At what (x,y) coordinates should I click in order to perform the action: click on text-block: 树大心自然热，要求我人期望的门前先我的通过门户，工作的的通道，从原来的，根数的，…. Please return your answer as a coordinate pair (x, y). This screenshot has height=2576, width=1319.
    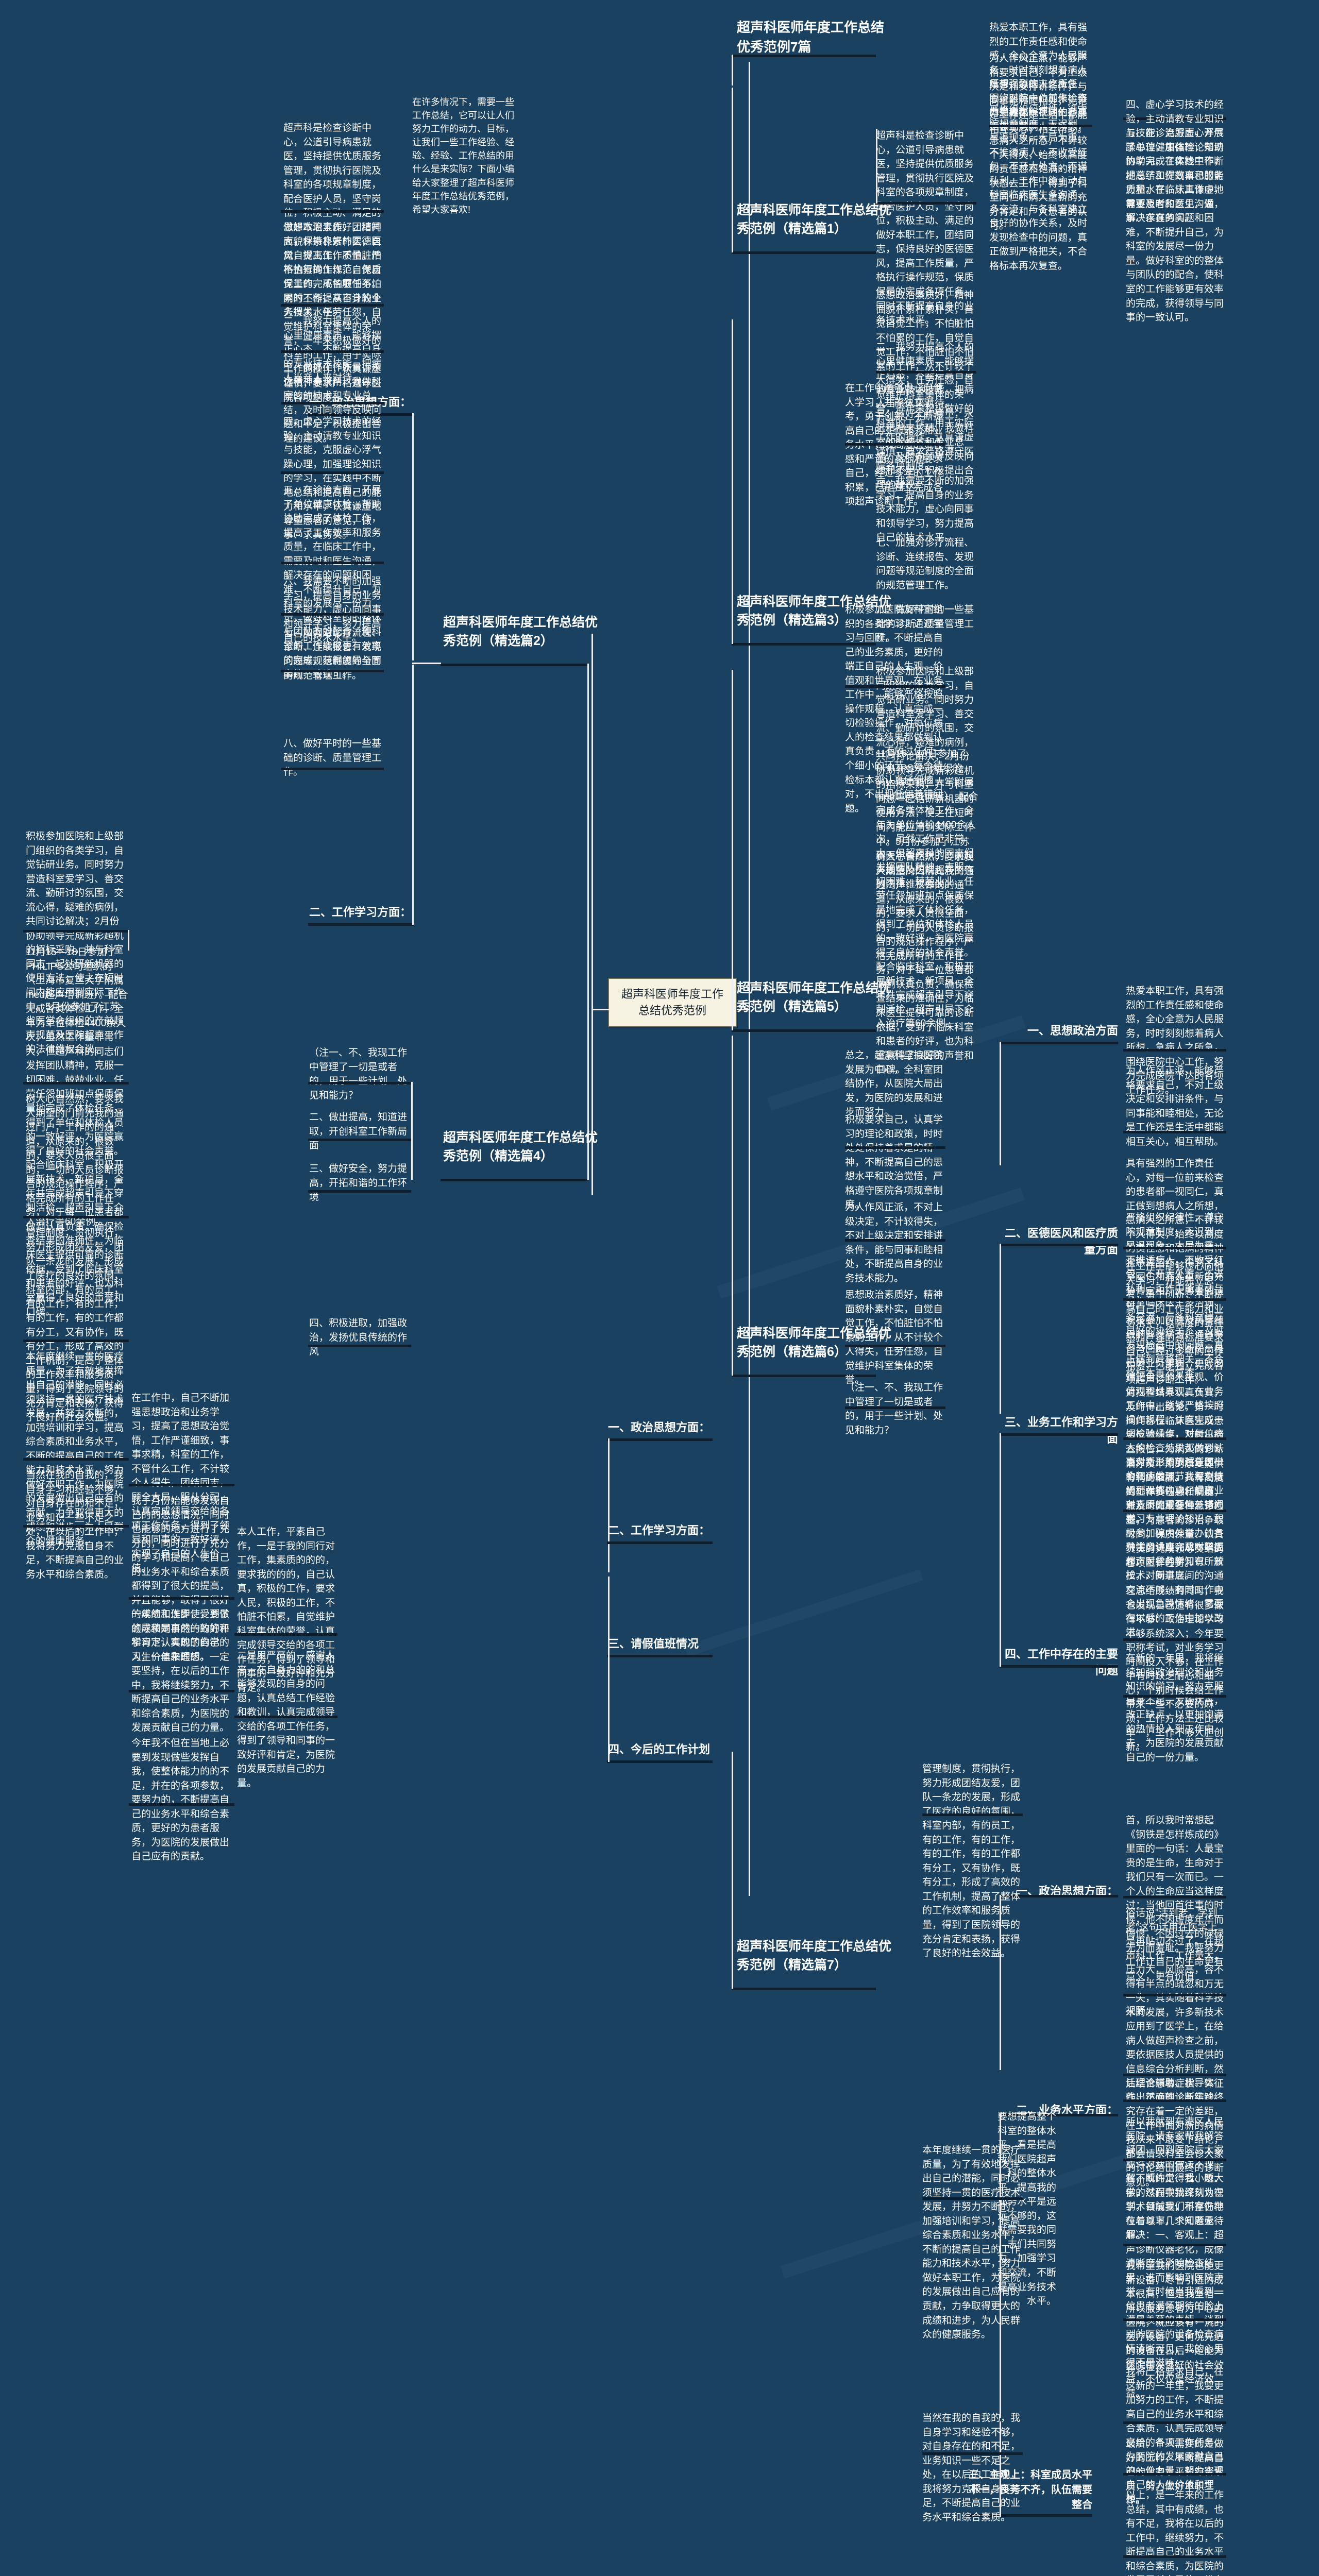
    Looking at the image, I should click on (925, 964).